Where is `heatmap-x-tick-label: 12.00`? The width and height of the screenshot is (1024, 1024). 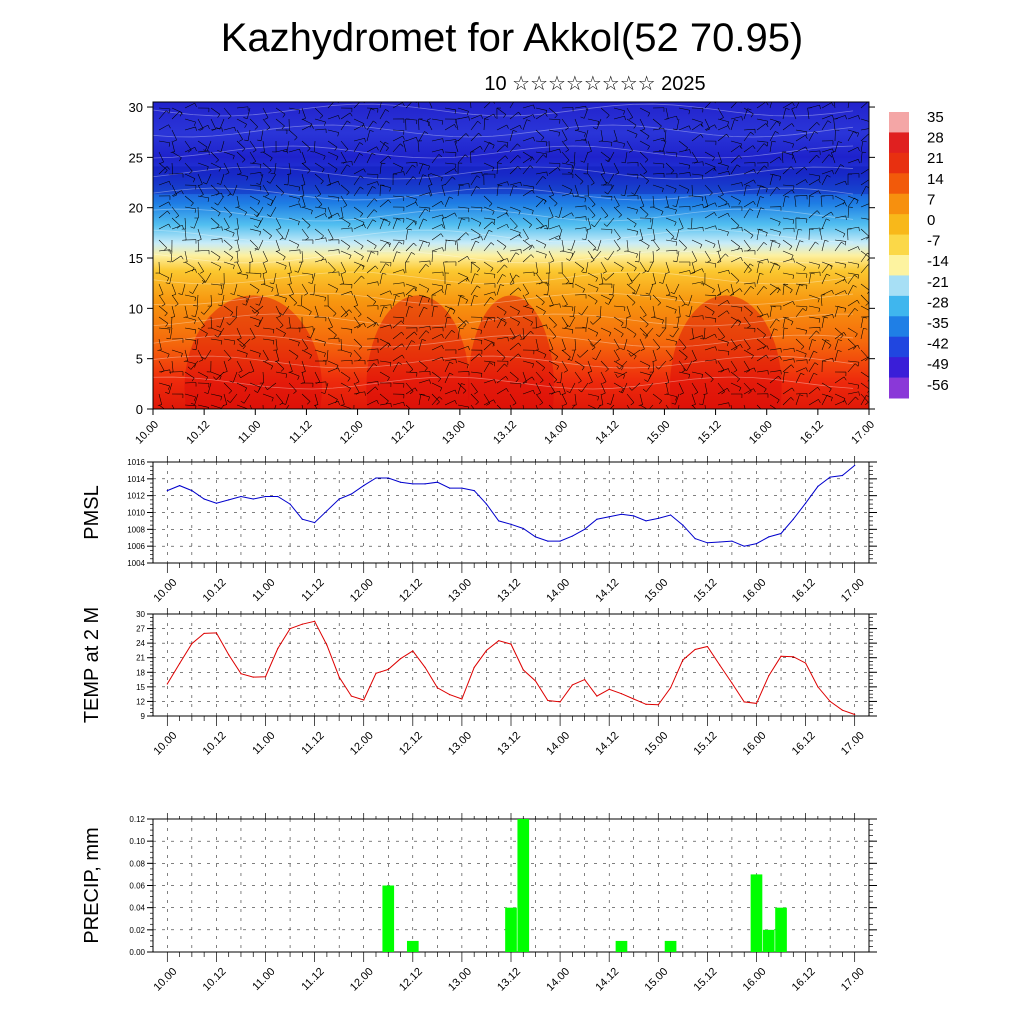
heatmap-x-tick-label: 12.00 is located at coordinates (352, 433).